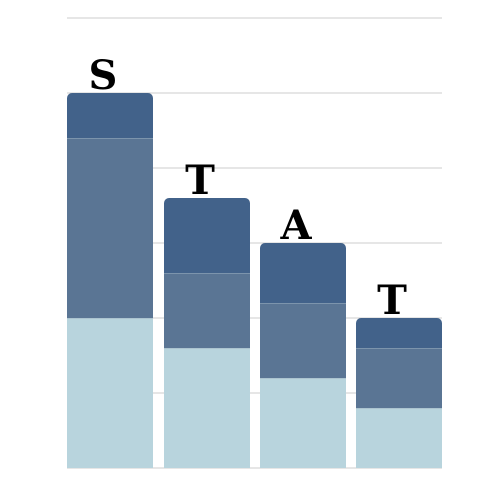  Describe the element at coordinates (200, 180) in the screenshot. I see `letter-2: T` at that location.